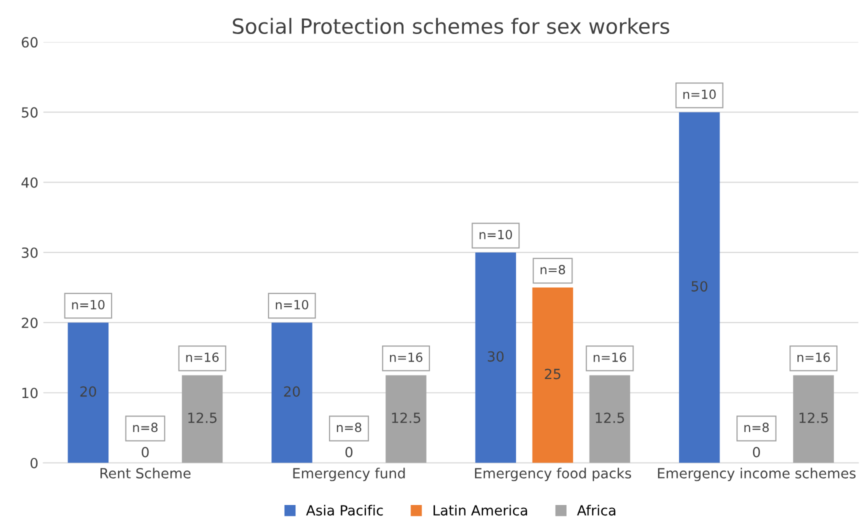 This screenshot has width=867, height=526. I want to click on legend-label: Asia Pacific, so click(344, 510).